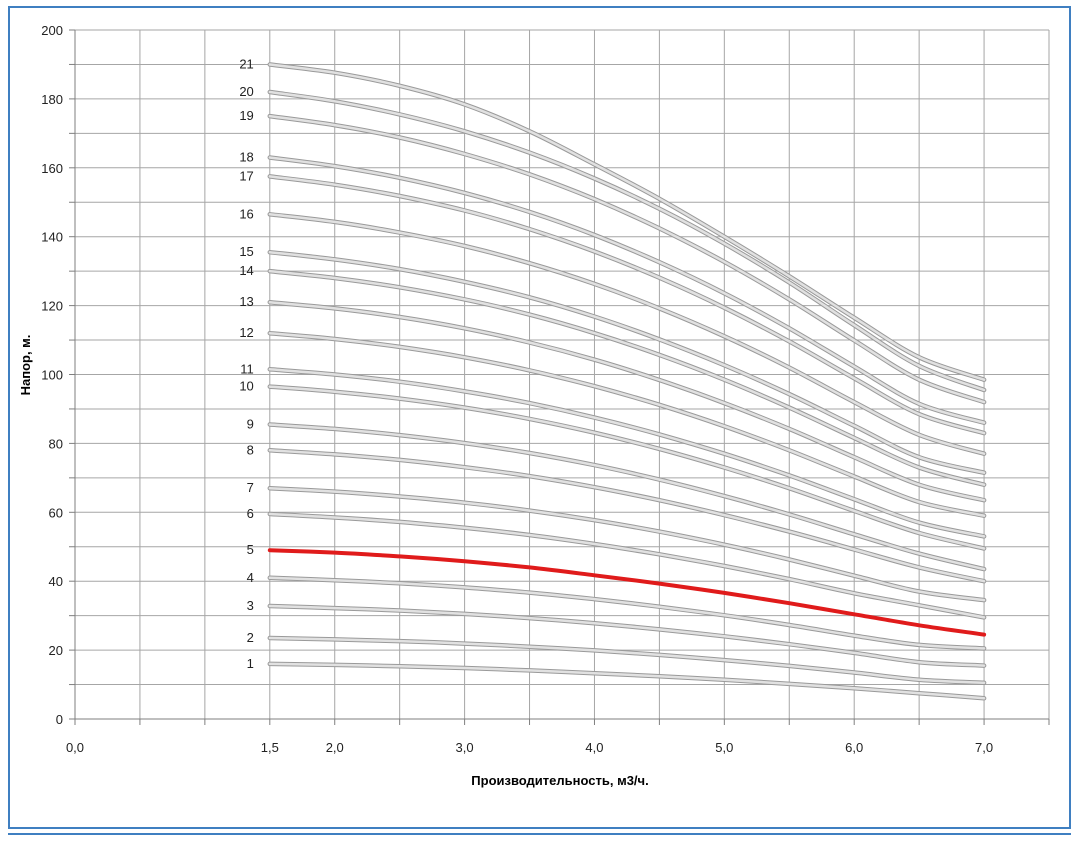 Image resolution: width=1080 pixels, height=842 pixels. I want to click on y-tick-label: 160, so click(52, 168).